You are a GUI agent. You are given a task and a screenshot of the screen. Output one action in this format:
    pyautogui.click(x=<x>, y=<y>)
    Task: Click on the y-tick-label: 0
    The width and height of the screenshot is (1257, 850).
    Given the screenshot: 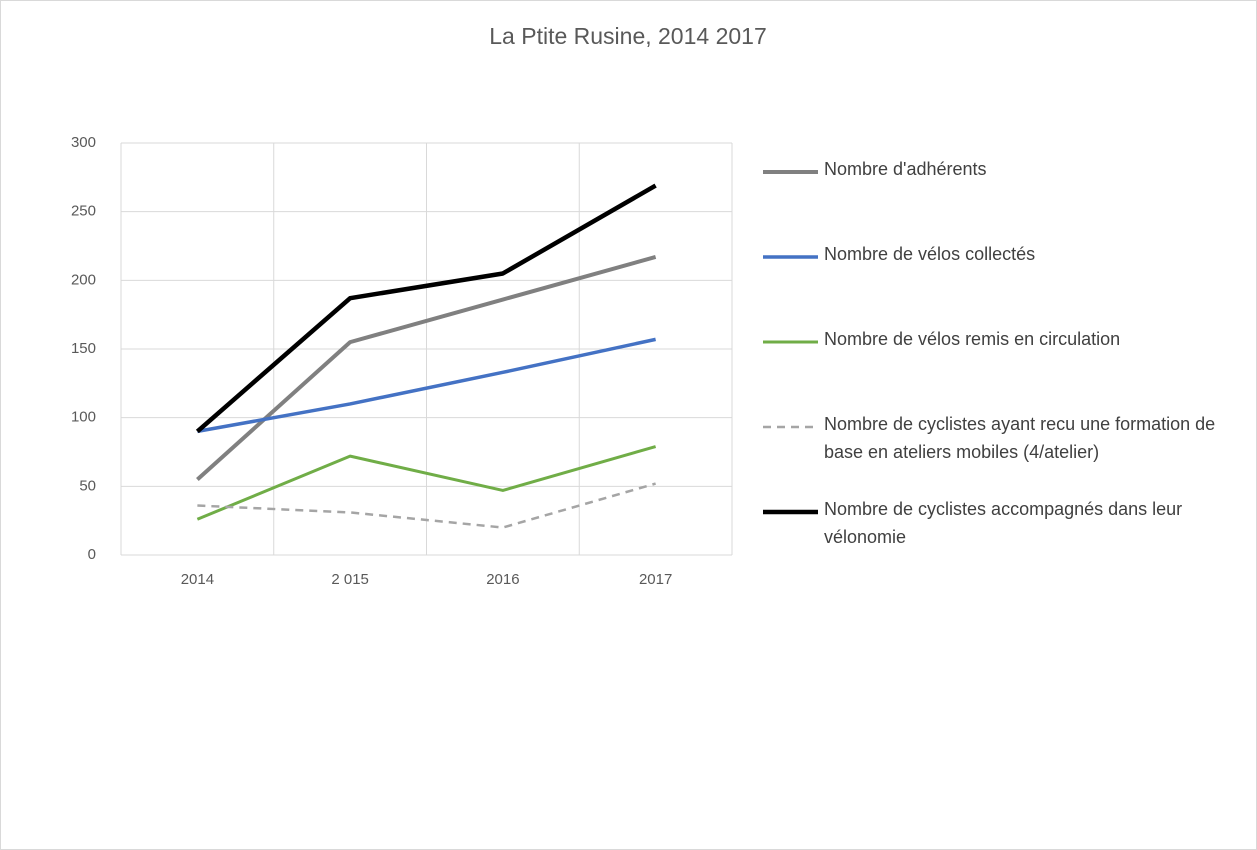 What is the action you would take?
    pyautogui.click(x=92, y=554)
    